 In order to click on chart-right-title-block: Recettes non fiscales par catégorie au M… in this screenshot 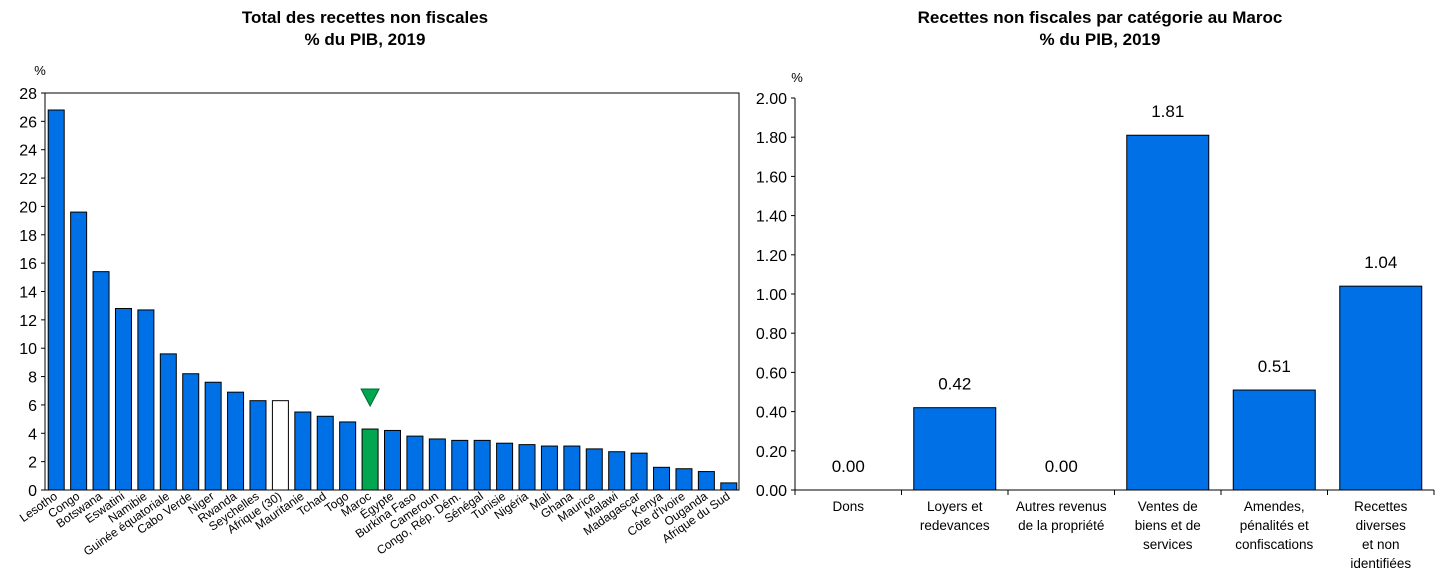, I will do `click(1100, 29)`.